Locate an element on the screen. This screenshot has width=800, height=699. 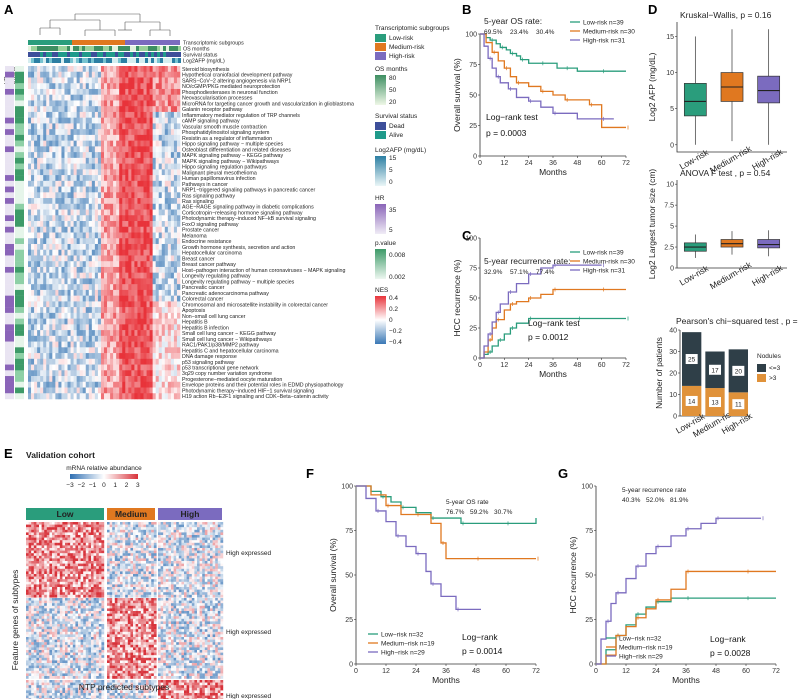
legend-nes-tick: 0.2 is located at coordinates (393, 309).